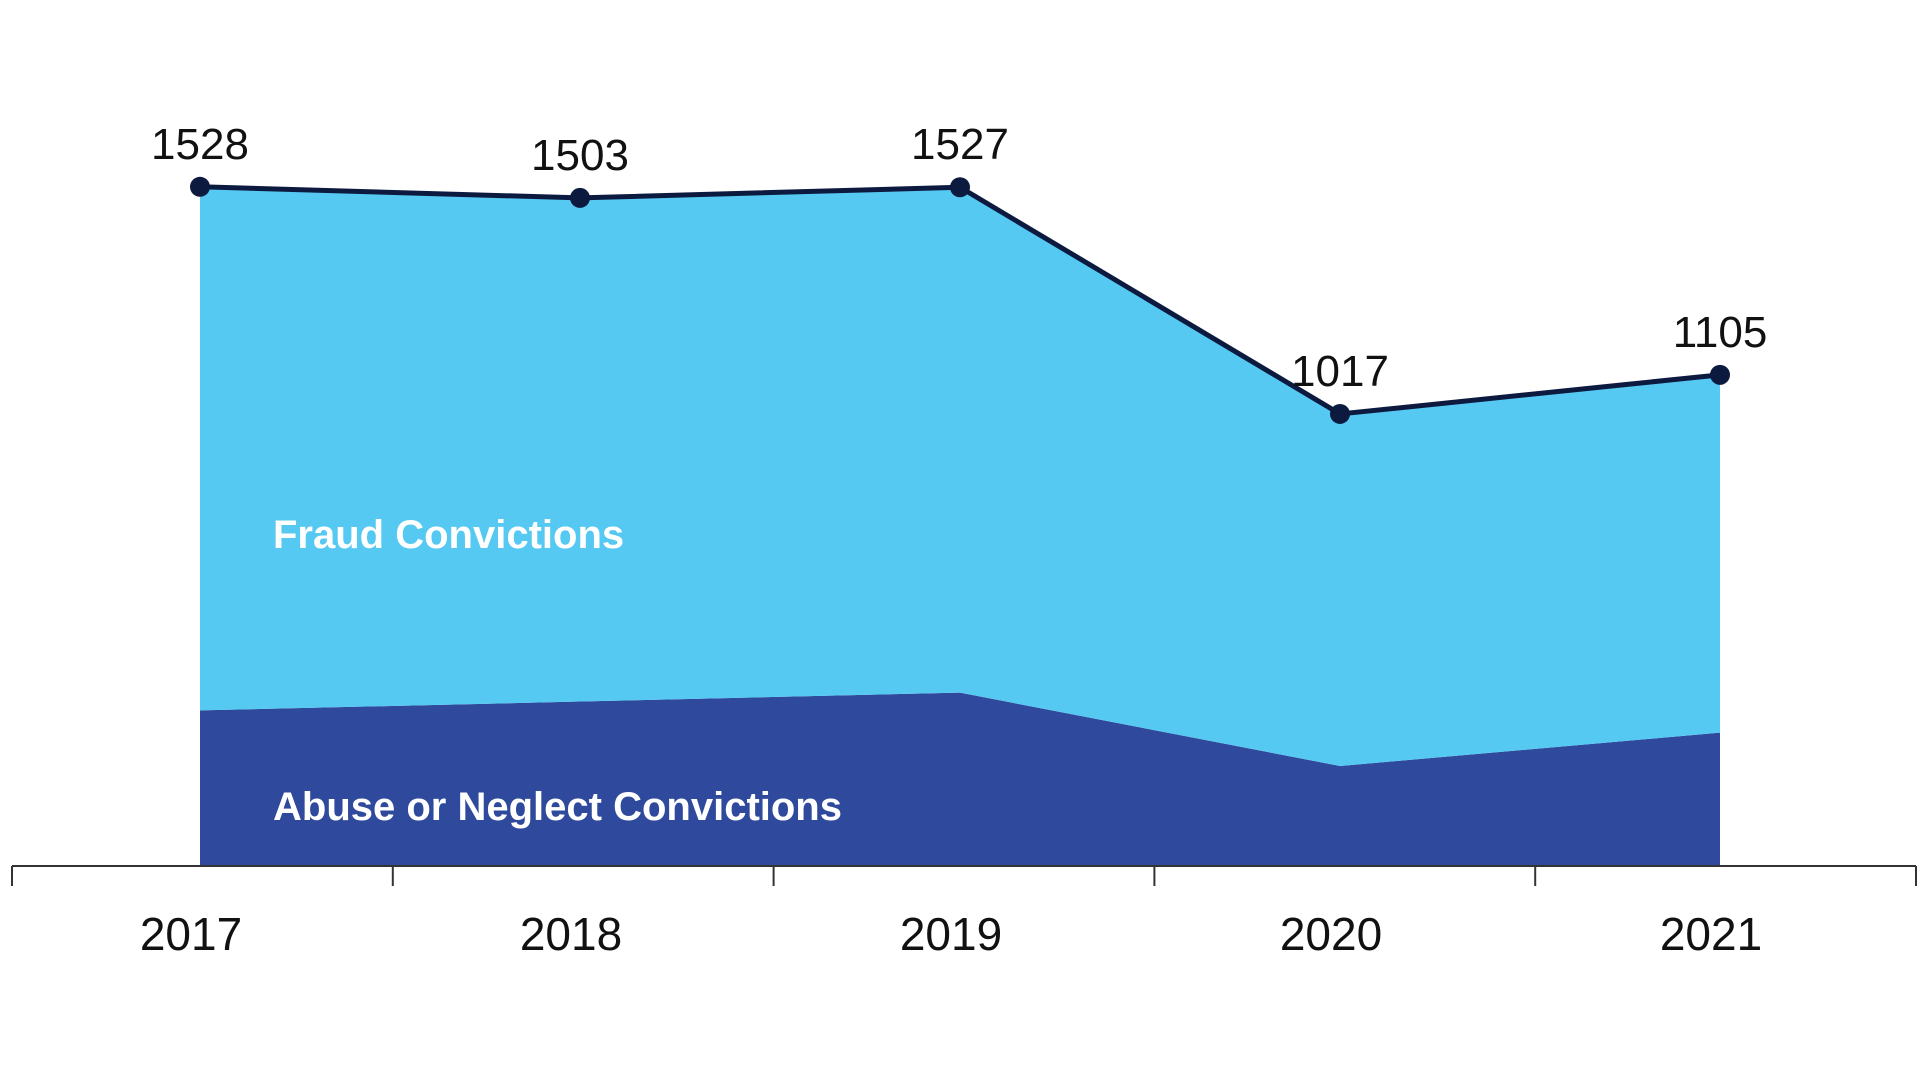 The image size is (1920, 1080). I want to click on data-label-2019: 1527, so click(960, 144).